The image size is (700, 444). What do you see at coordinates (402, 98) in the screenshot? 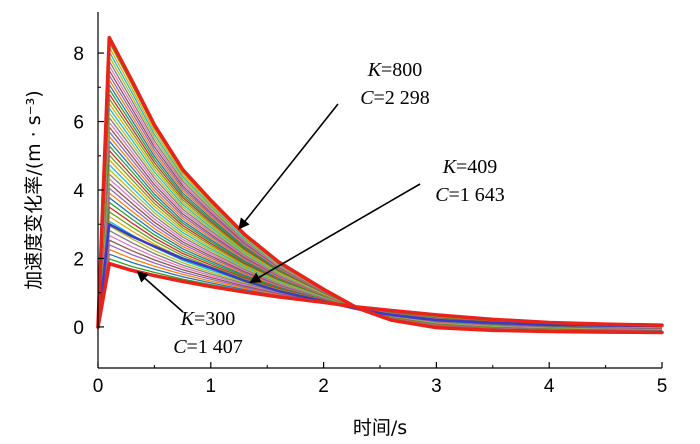
I see `c-value: =2 298` at bounding box center [402, 98].